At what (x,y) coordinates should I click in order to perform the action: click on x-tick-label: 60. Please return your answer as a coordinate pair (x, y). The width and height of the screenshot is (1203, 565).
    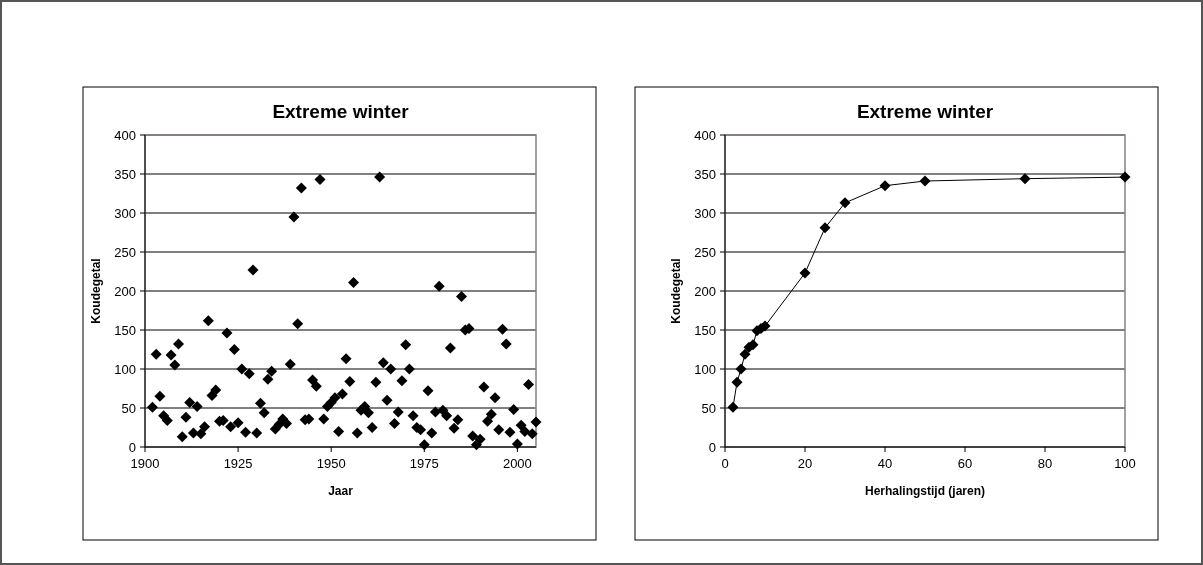
    Looking at the image, I should click on (965, 463).